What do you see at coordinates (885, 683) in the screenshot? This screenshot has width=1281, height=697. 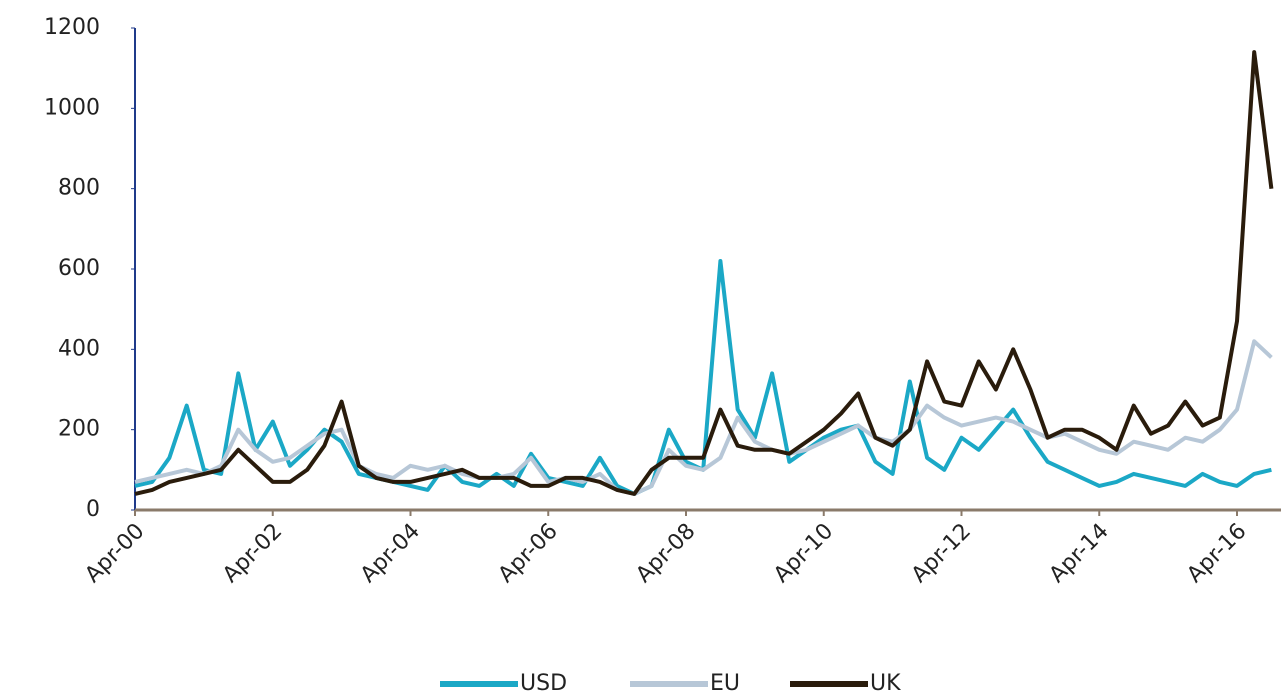 I see `legend-label: UK` at bounding box center [885, 683].